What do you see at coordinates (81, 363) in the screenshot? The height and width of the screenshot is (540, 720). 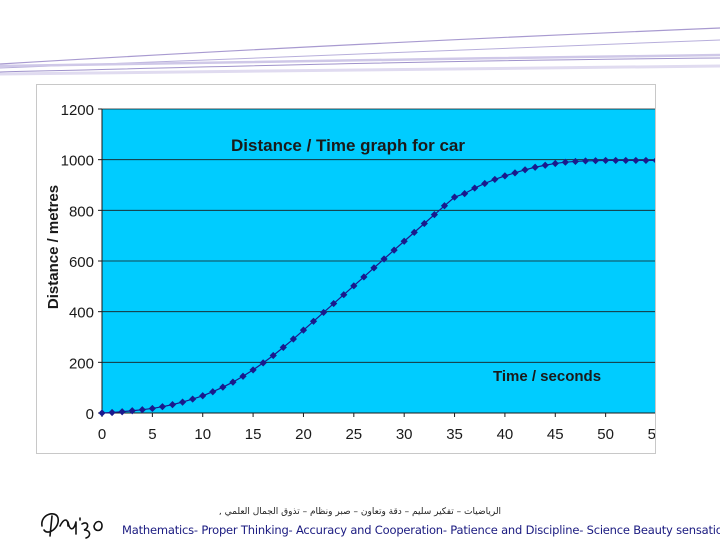 I see `y-tick-label: 200` at bounding box center [81, 363].